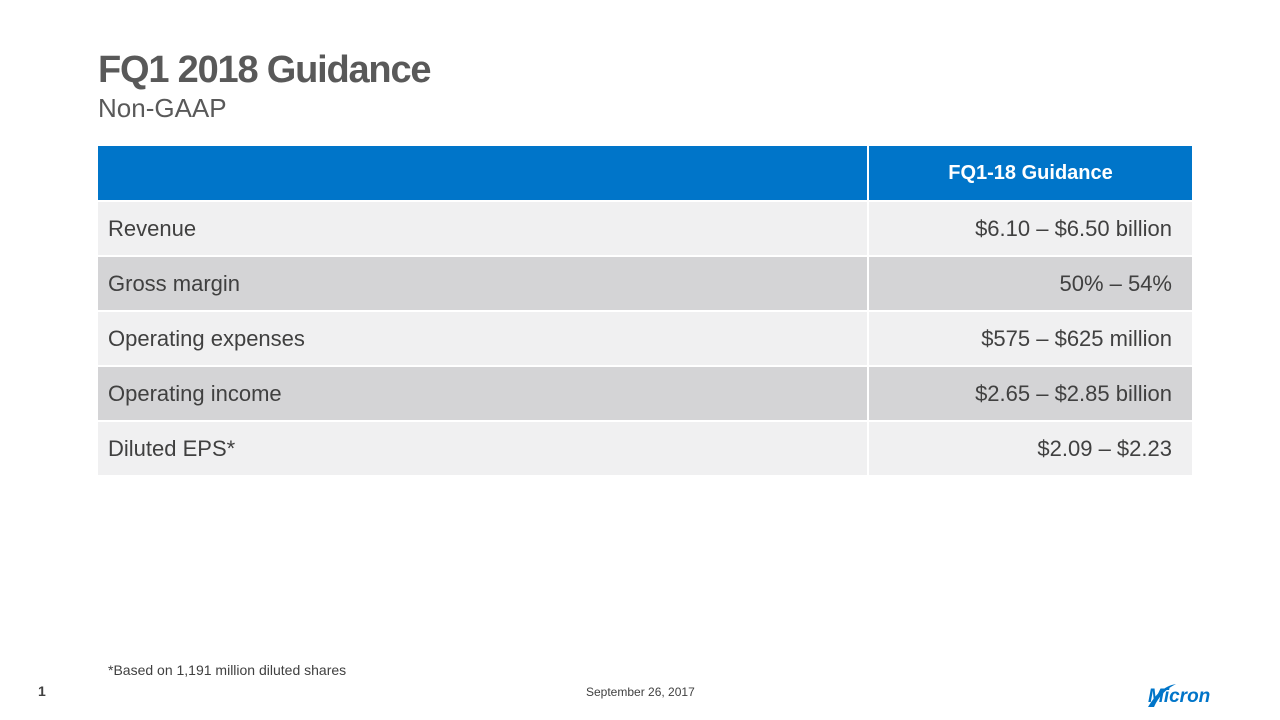 Image resolution: width=1280 pixels, height=720 pixels. What do you see at coordinates (483, 284) in the screenshot?
I see `row-label: Gross margin` at bounding box center [483, 284].